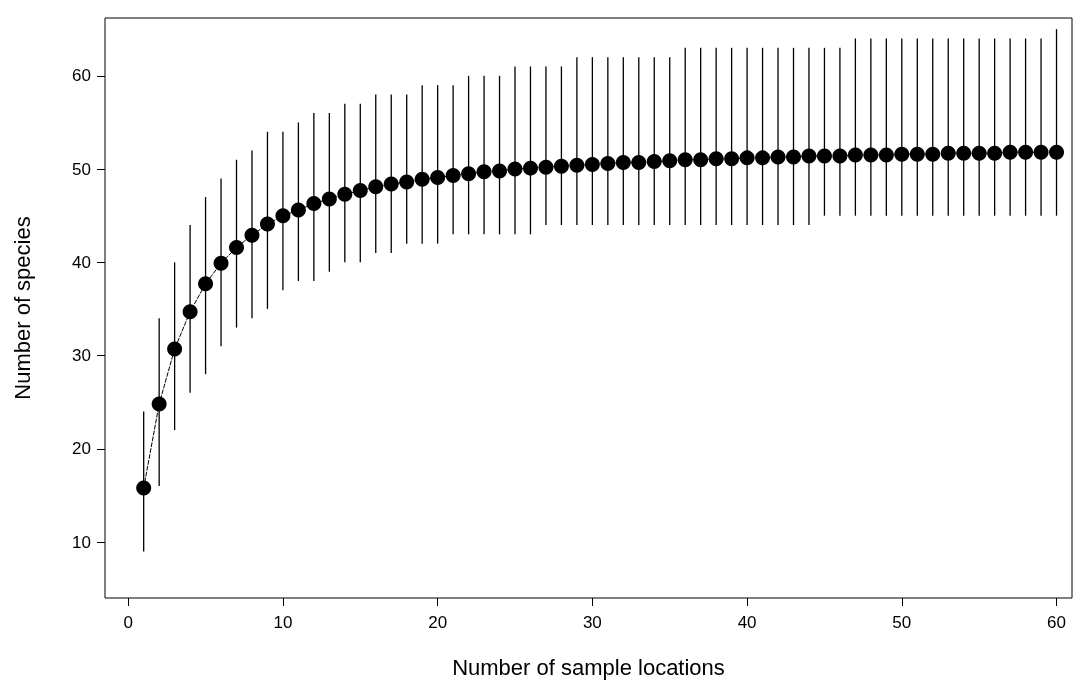 Image resolution: width=1085 pixels, height=683 pixels. What do you see at coordinates (22, 308) in the screenshot?
I see `y-axis-title: Number of species` at bounding box center [22, 308].